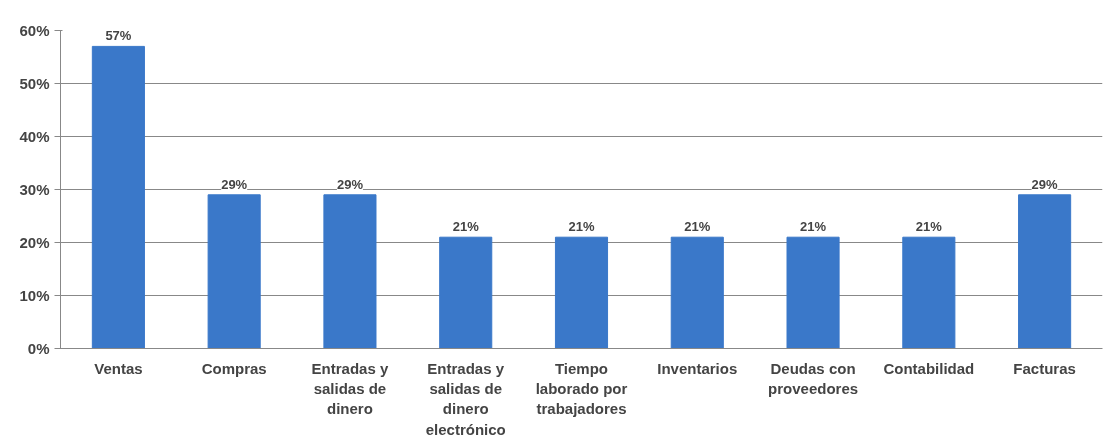 The height and width of the screenshot is (444, 1113). Describe the element at coordinates (118, 36) in the screenshot. I see `data-label: 57%` at that location.